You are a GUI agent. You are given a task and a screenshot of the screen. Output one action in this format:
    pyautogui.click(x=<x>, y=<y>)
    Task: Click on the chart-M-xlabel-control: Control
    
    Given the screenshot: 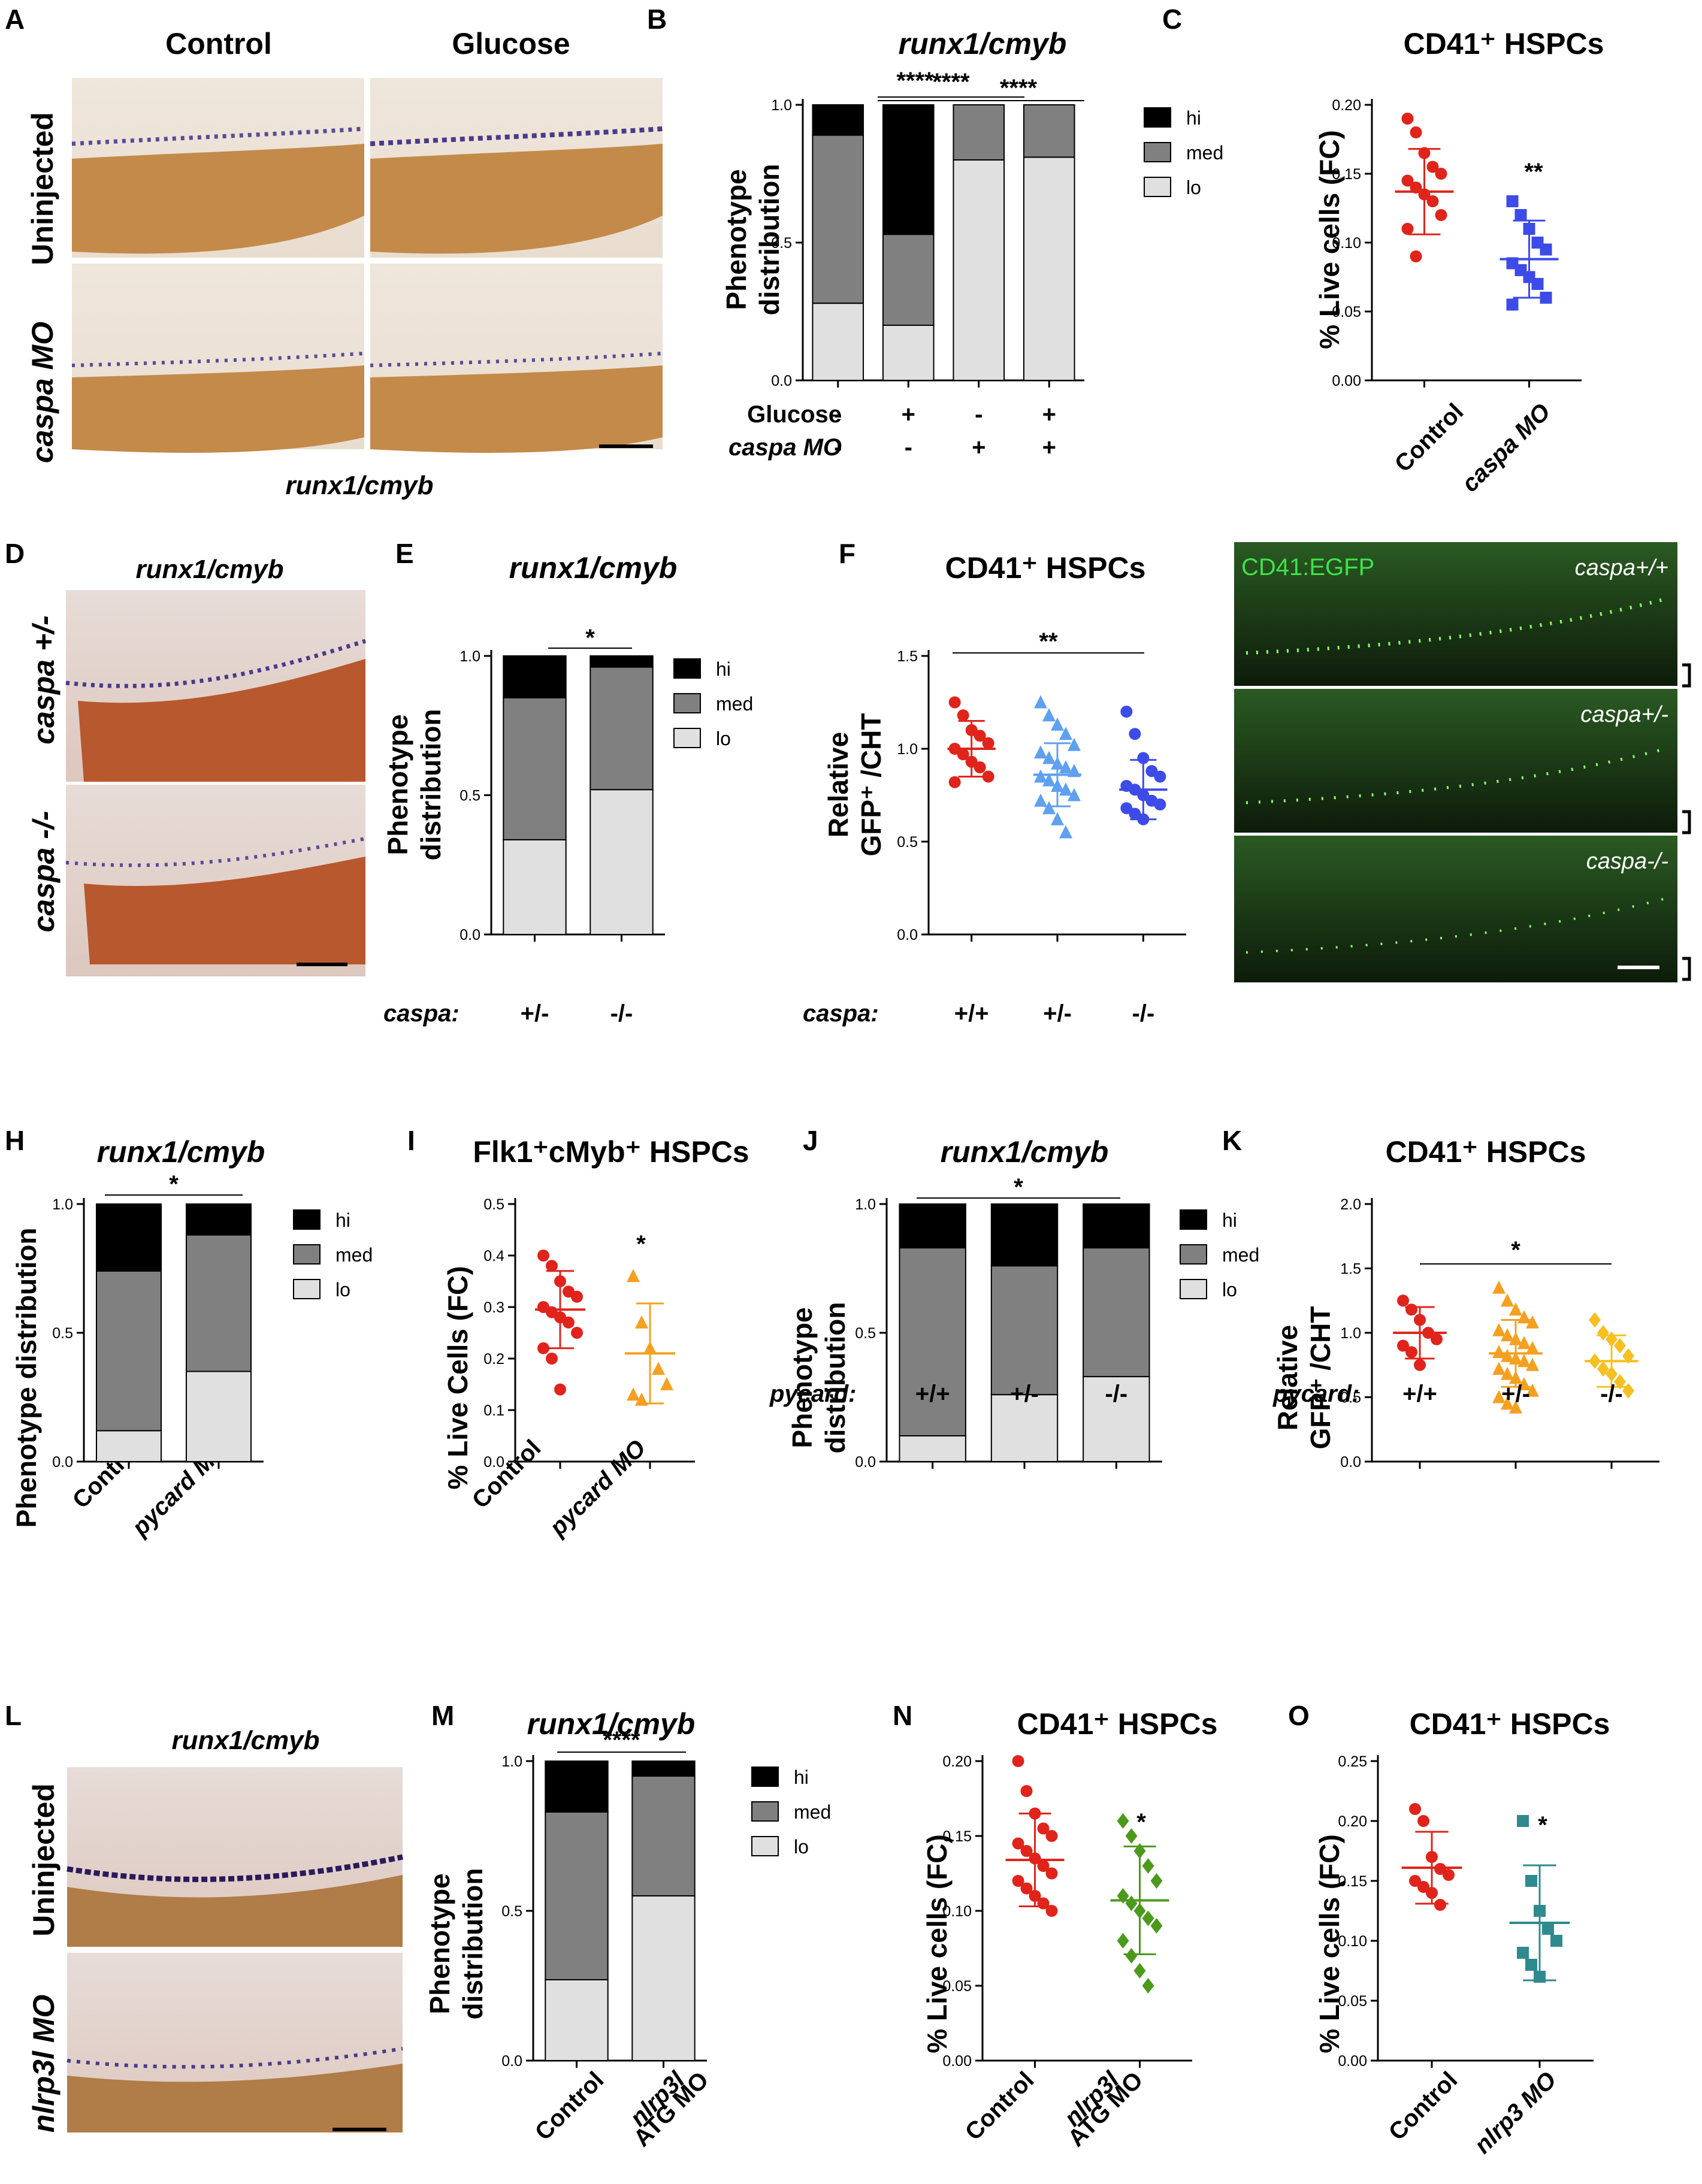 What is the action you would take?
    pyautogui.click(x=569, y=2106)
    